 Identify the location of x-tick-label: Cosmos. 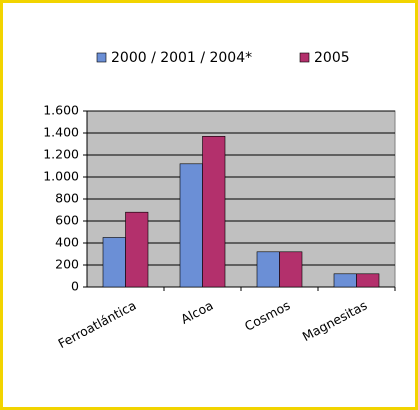
(267, 315).